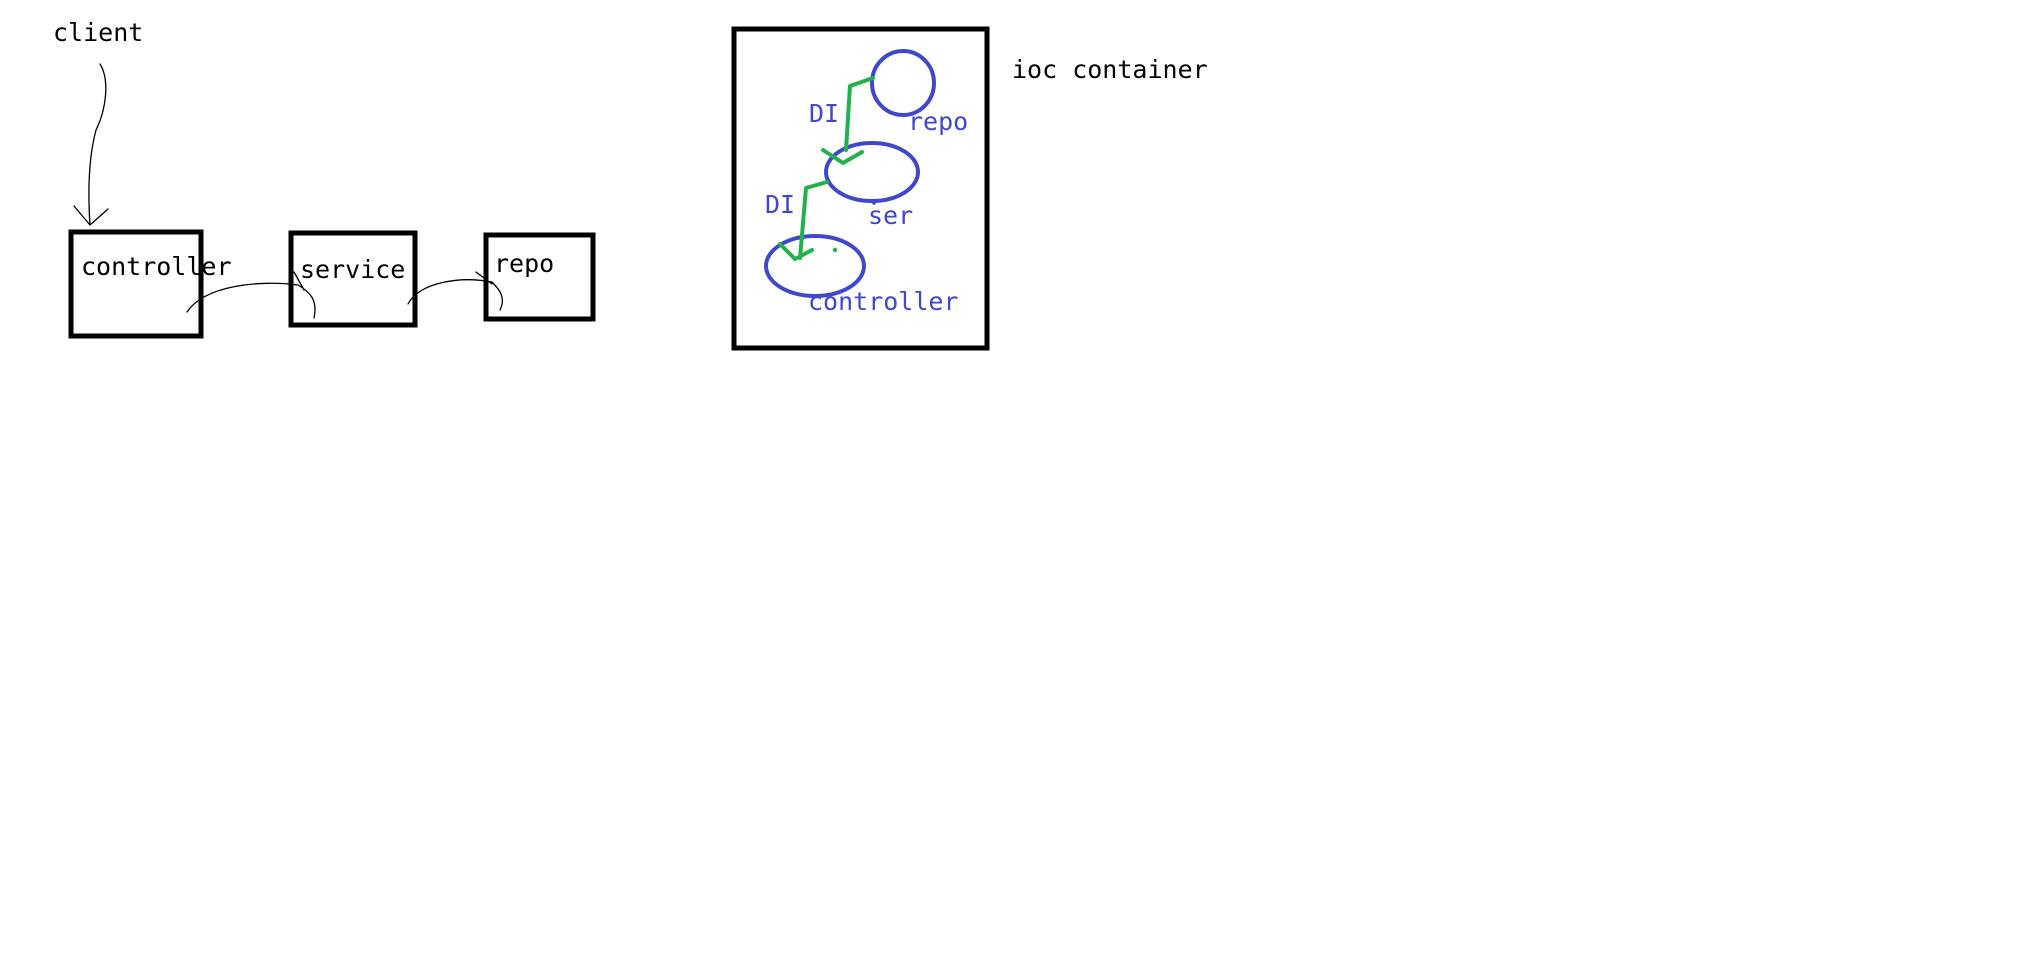 The height and width of the screenshot is (978, 2022). What do you see at coordinates (824, 113) in the screenshot?
I see `di-label-top: DI` at bounding box center [824, 113].